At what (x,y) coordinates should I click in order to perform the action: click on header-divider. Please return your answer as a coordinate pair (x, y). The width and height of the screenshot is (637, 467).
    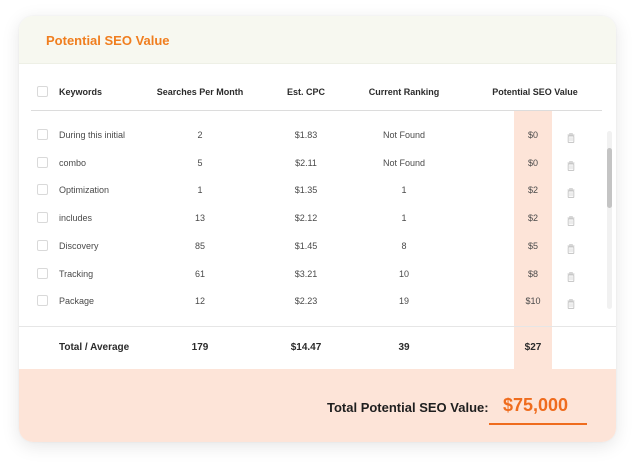
    Looking at the image, I should click on (316, 110).